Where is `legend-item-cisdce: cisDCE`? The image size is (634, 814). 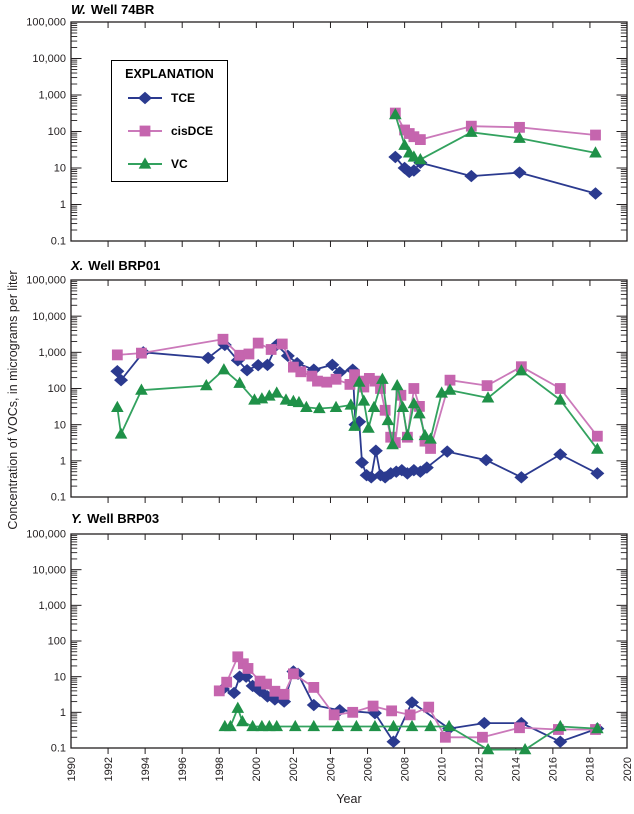 legend-item-cisdce: cisDCE is located at coordinates (176, 130).